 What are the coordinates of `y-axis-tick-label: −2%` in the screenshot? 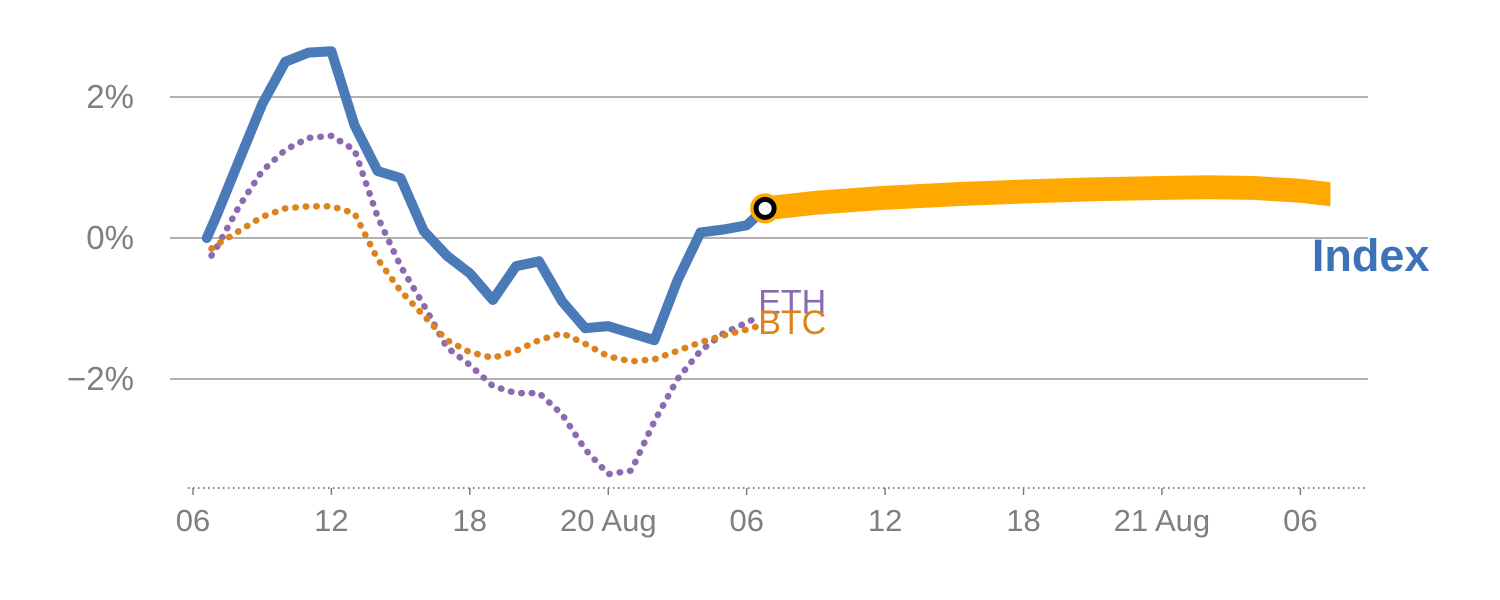 It's located at (100, 378).